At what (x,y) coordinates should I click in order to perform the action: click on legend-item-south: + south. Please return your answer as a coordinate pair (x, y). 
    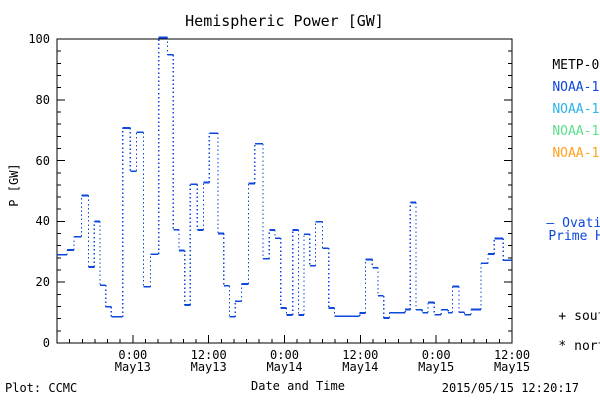
    Looking at the image, I should click on (563, 316).